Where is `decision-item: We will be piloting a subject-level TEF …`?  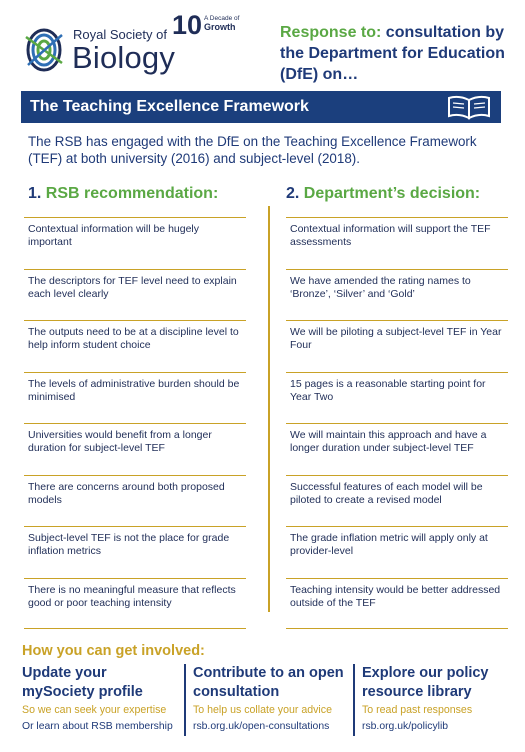 decision-item: We will be piloting a subject-level TEF … is located at coordinates (397, 346).